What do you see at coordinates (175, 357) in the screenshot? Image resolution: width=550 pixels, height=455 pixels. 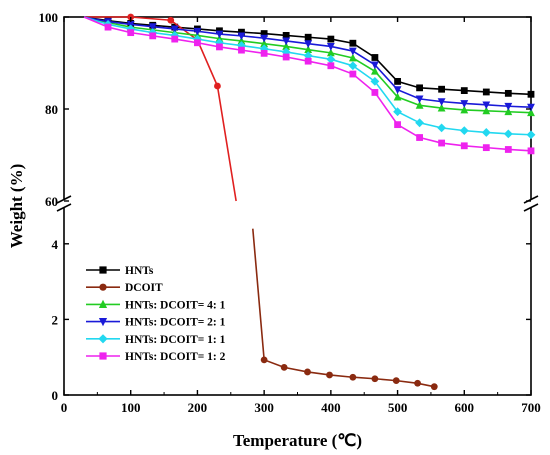 I see `legend-label: HNTs: DCOIT= 1: 2` at bounding box center [175, 357].